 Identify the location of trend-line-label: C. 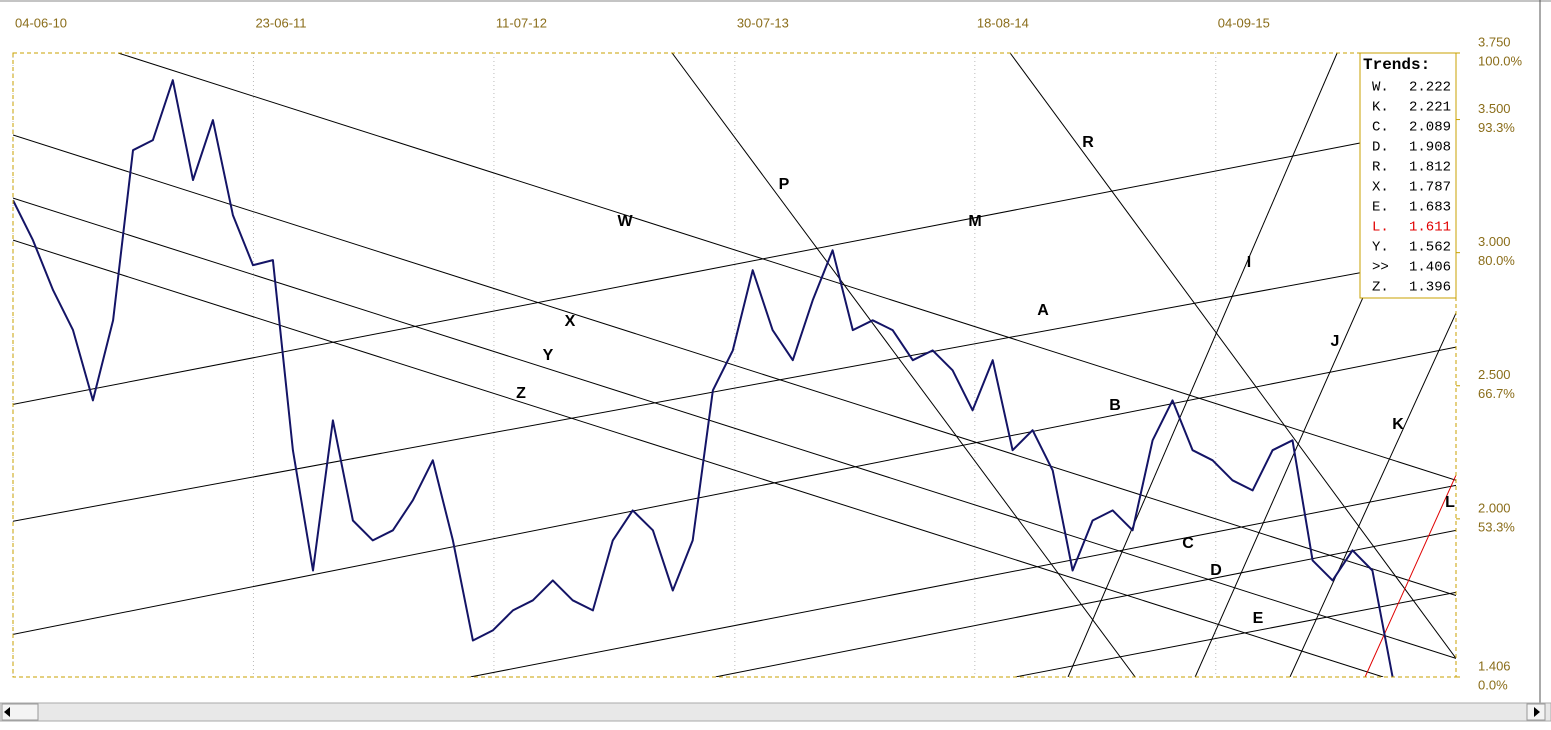
(1188, 543).